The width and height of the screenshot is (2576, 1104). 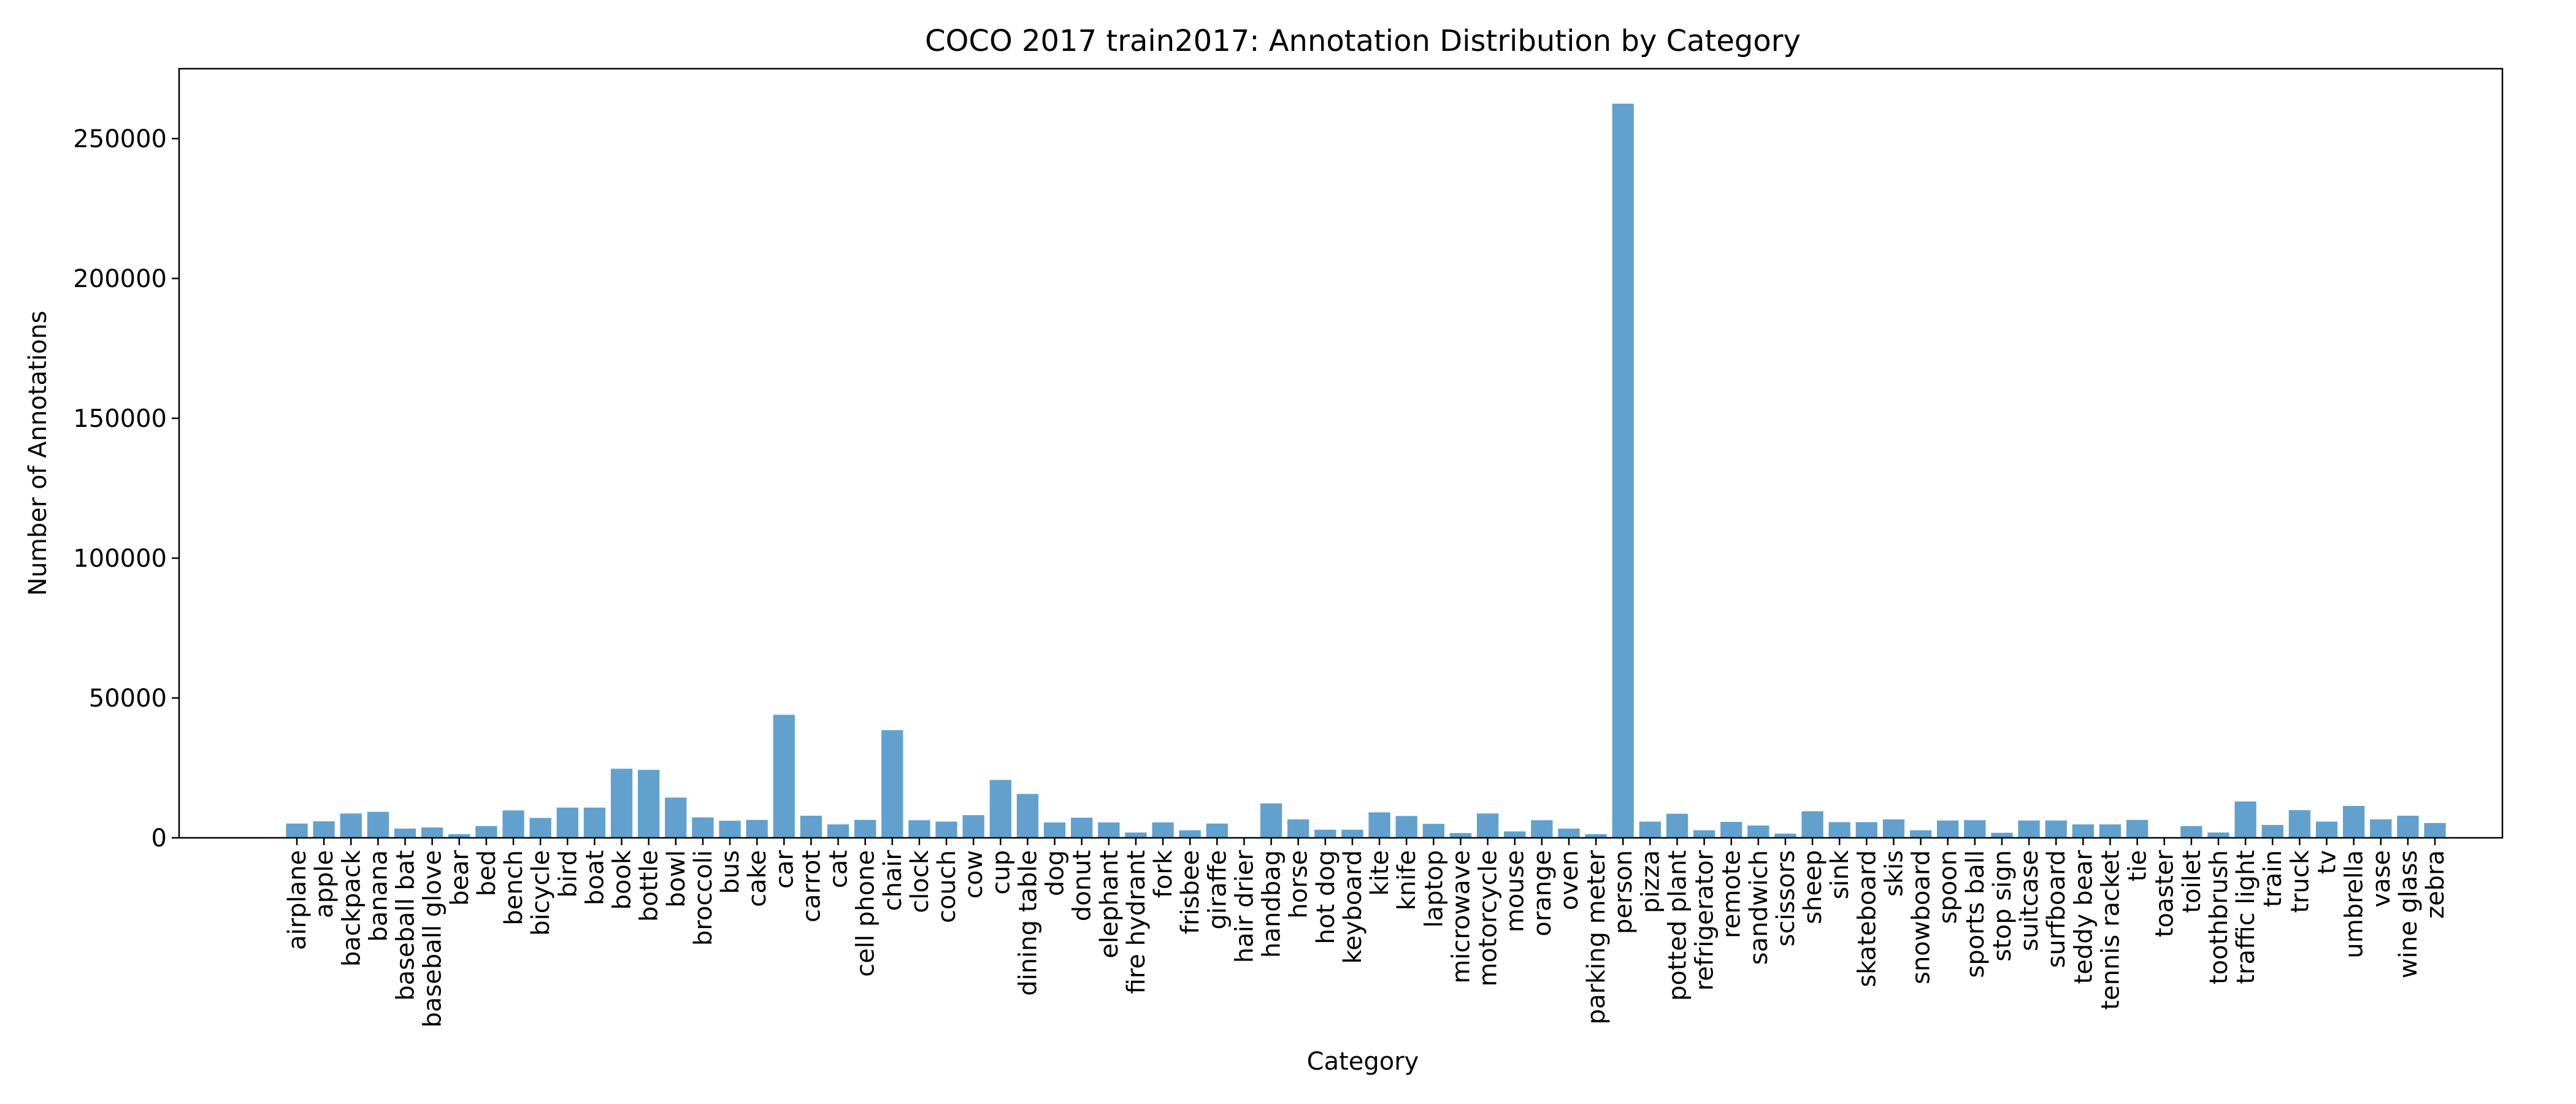 I want to click on x-tick-label-bowl: bowl, so click(x=676, y=879).